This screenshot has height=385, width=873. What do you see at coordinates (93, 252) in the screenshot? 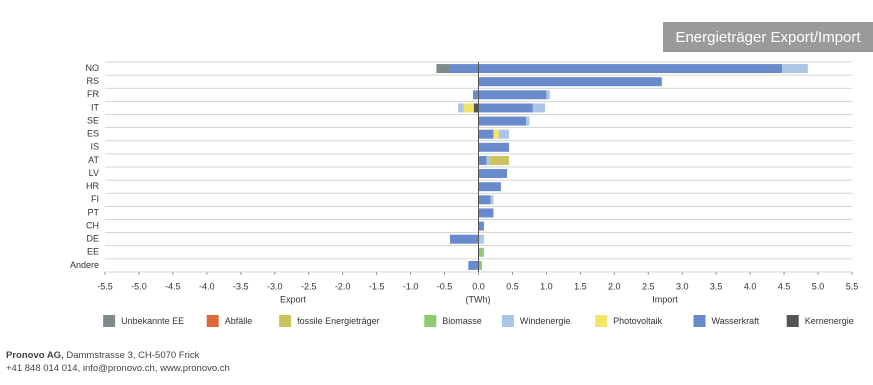
I see `y-tick-label: EE` at bounding box center [93, 252].